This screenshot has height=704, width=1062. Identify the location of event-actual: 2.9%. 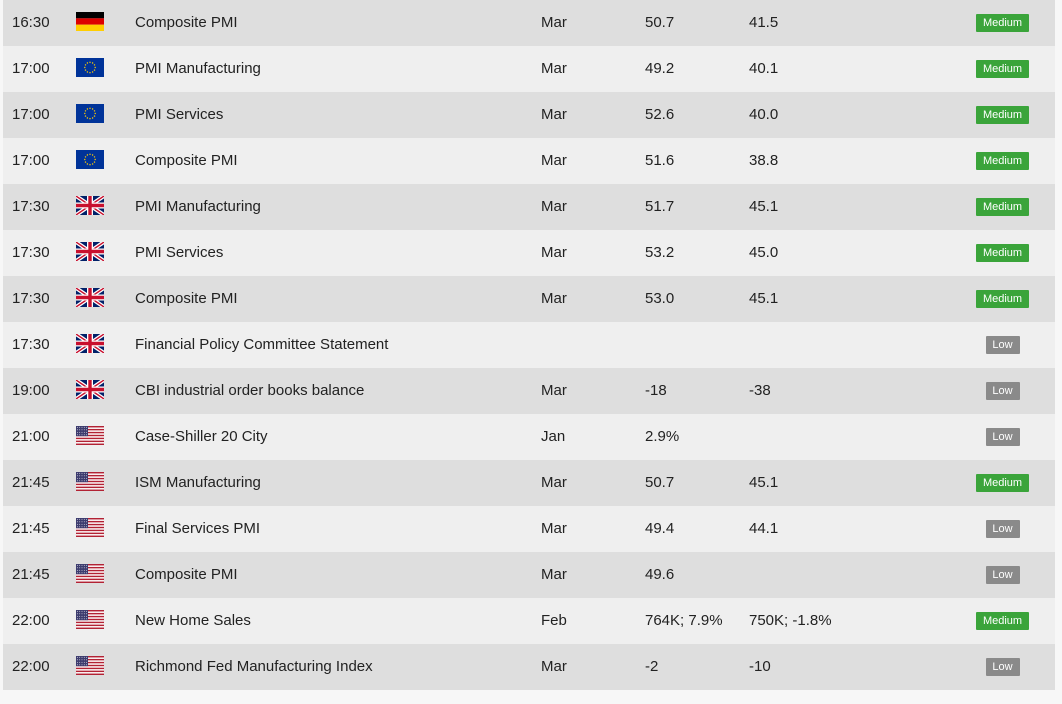
(662, 436).